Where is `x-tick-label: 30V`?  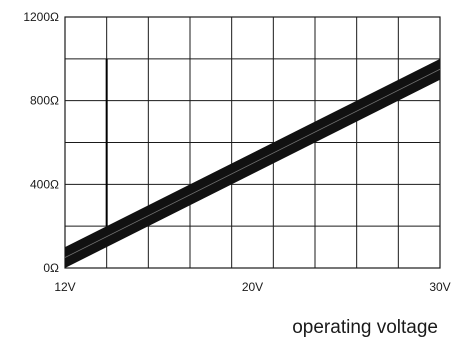 x-tick-label: 30V is located at coordinates (439, 287).